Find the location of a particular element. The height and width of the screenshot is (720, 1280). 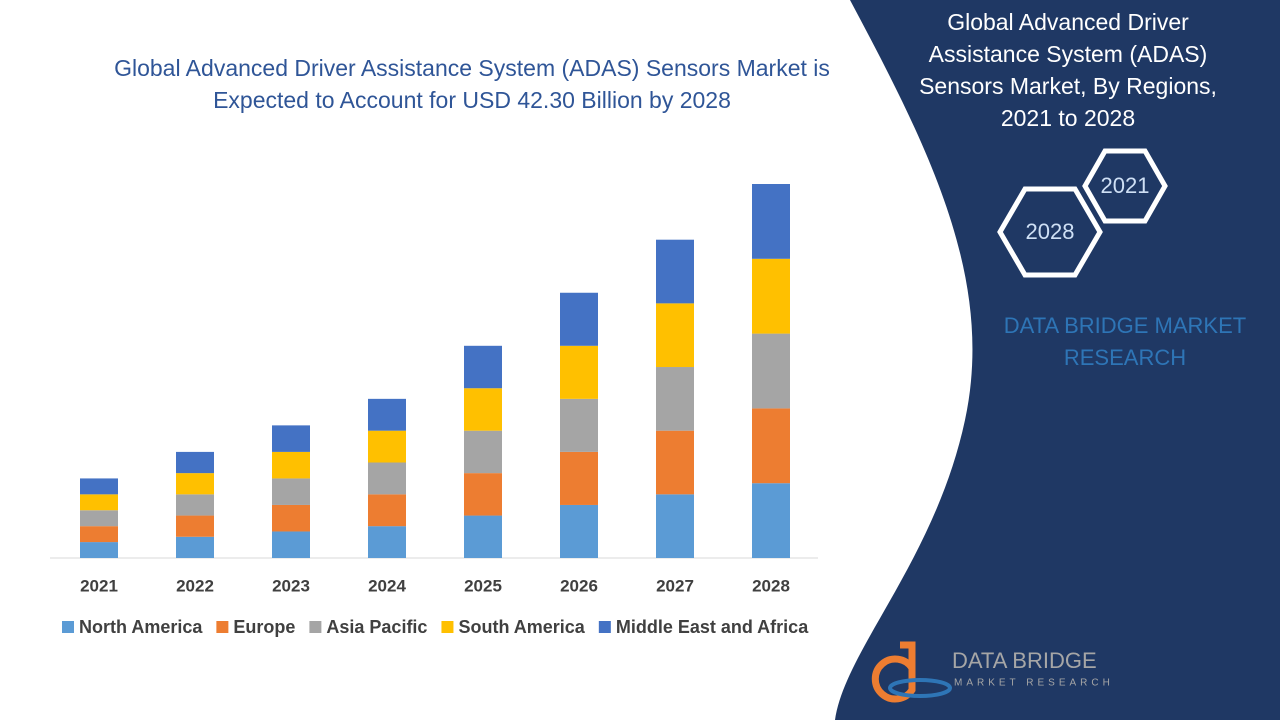

hexagon-label: 2021 is located at coordinates (1125, 185).